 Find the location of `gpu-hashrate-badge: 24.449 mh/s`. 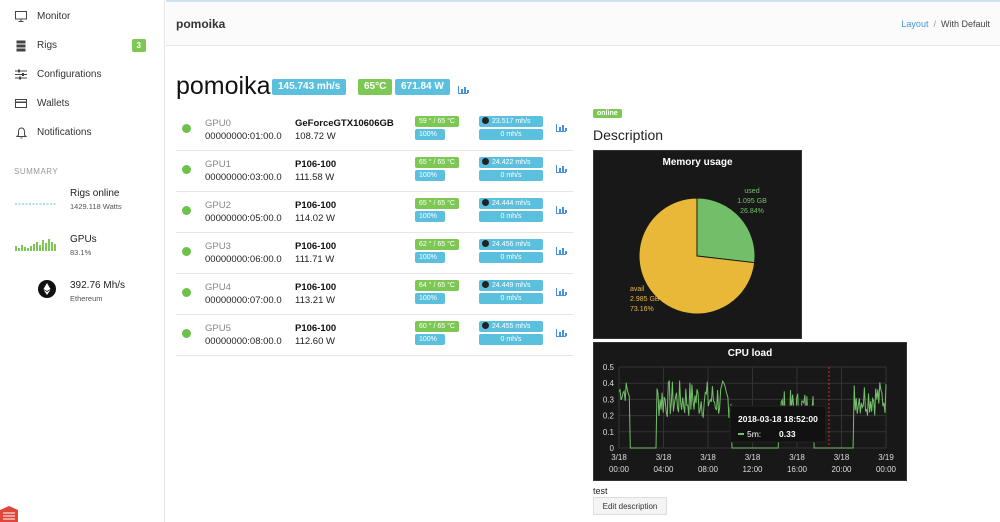

gpu-hashrate-badge: 24.449 mh/s is located at coordinates (511, 285).